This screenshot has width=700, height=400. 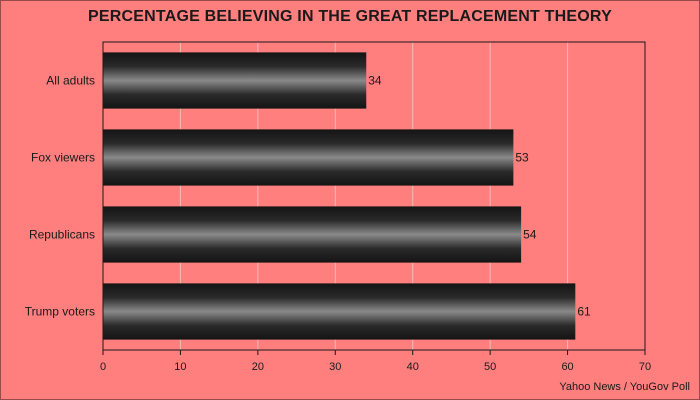 What do you see at coordinates (522, 158) in the screenshot?
I see `data-label: 53` at bounding box center [522, 158].